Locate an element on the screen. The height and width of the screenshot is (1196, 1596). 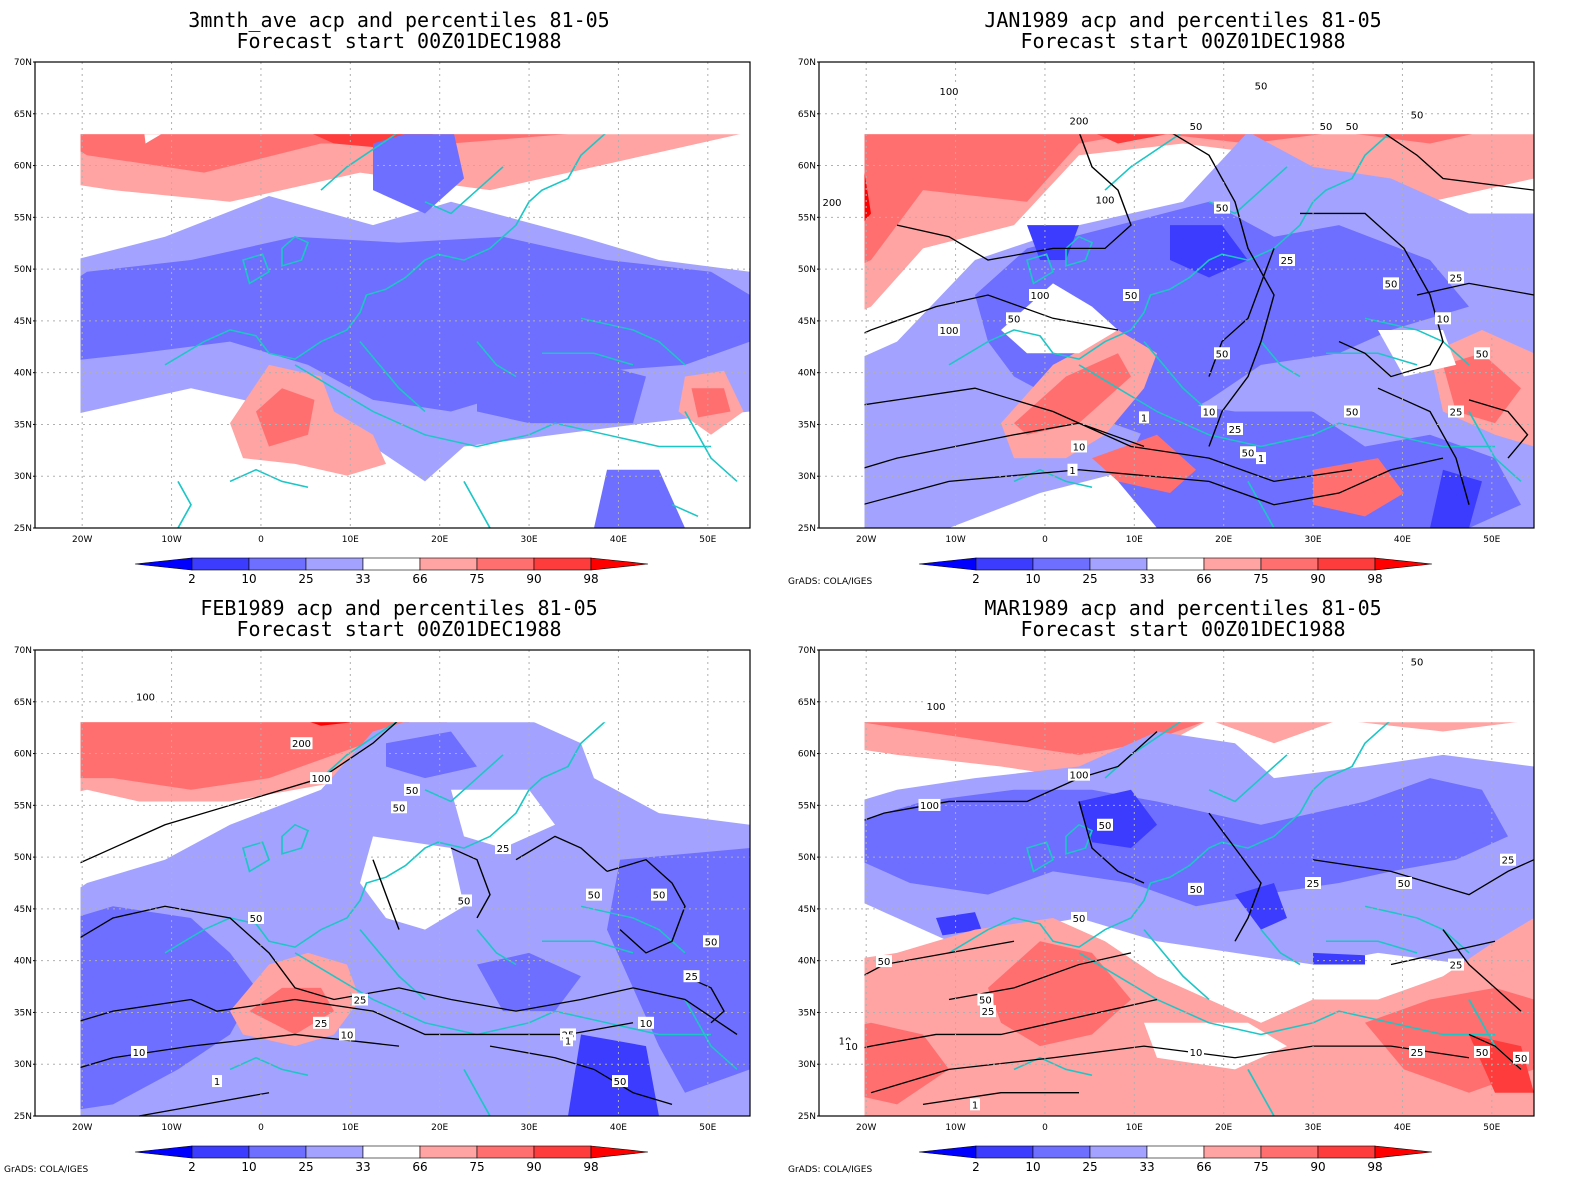
grads-credit: GrADS: COLA/IGES is located at coordinates (830, 582).